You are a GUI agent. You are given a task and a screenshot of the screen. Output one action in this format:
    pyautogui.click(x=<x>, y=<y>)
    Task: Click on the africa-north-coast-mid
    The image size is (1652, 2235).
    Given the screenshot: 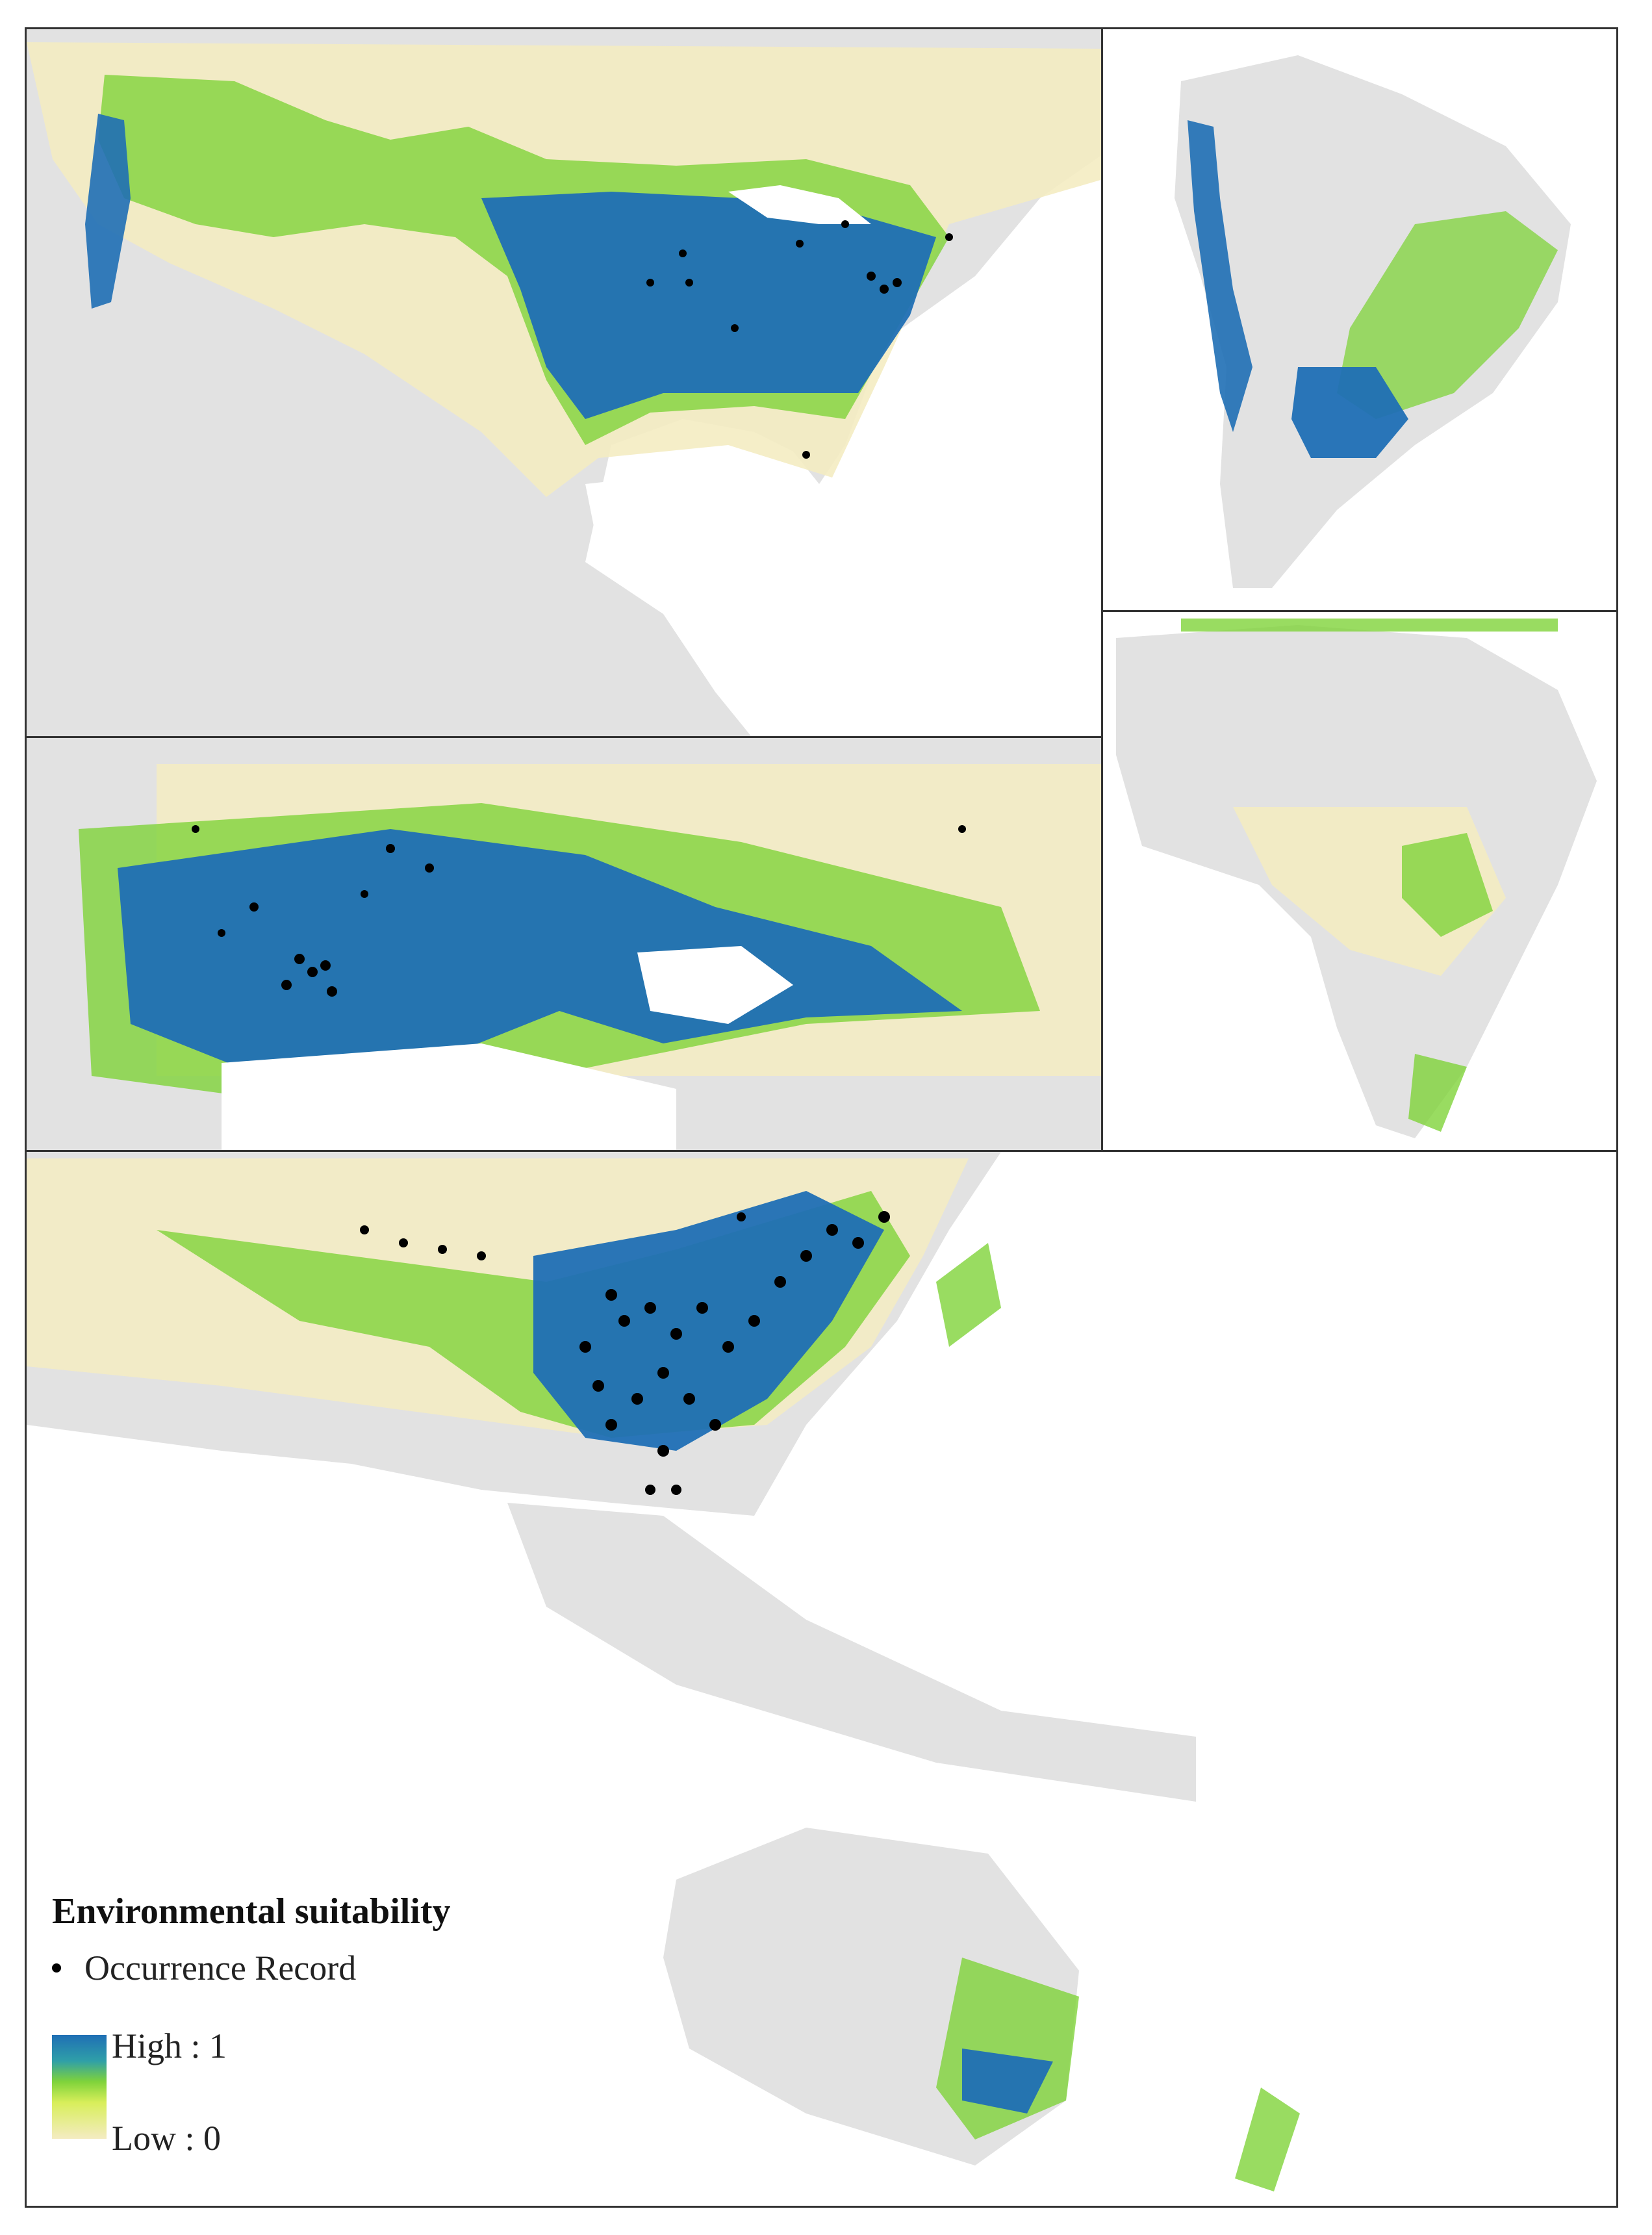 What is the action you would take?
    pyautogui.click(x=1370, y=625)
    